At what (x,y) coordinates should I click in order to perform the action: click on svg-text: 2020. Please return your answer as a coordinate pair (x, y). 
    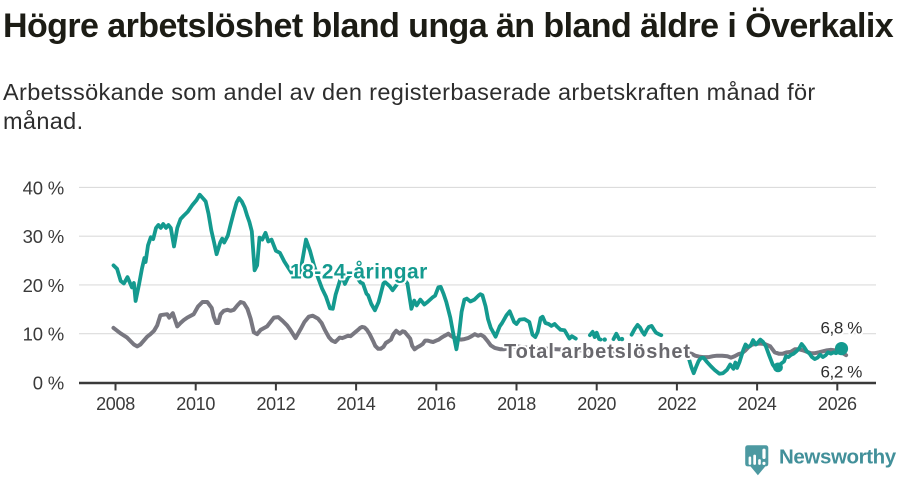
    Looking at the image, I should click on (596, 404).